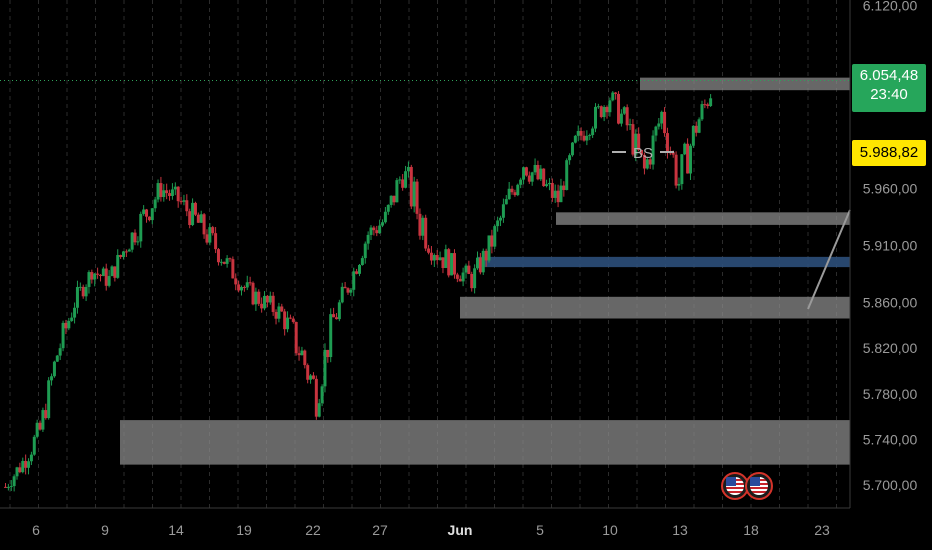  I want to click on y-tick-label: 5.910,00, so click(890, 245).